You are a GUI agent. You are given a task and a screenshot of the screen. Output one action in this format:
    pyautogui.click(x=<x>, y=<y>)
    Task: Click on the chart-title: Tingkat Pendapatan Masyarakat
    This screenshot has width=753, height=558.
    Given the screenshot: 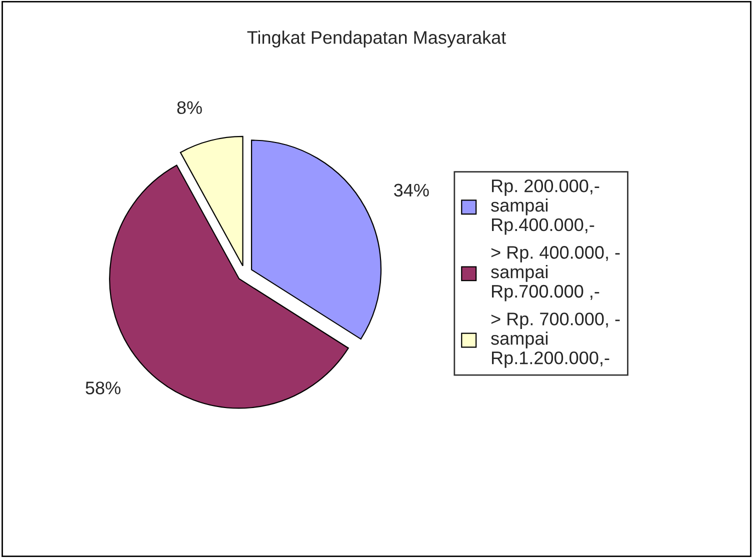 What is the action you would take?
    pyautogui.click(x=376, y=39)
    